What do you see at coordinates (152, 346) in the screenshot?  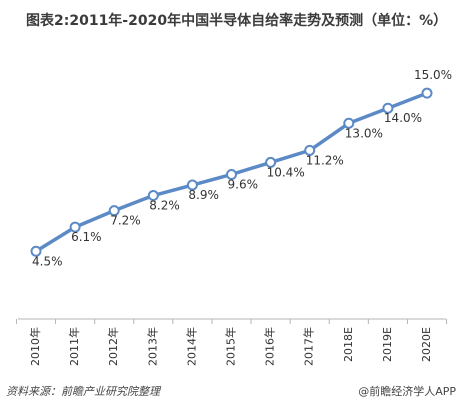 I see `x-tick-label: 2013年` at bounding box center [152, 346].